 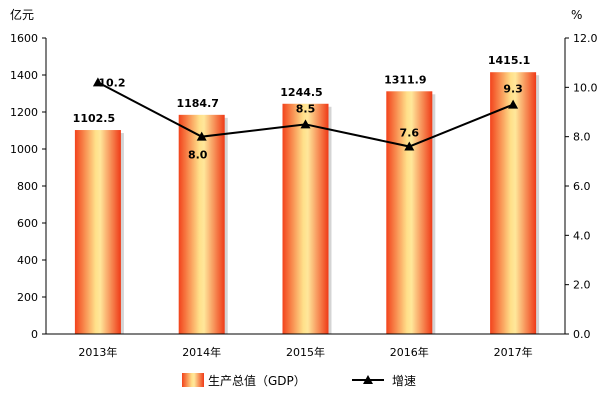 What do you see at coordinates (201, 352) in the screenshot?
I see `x-tick-label: 2014年` at bounding box center [201, 352].